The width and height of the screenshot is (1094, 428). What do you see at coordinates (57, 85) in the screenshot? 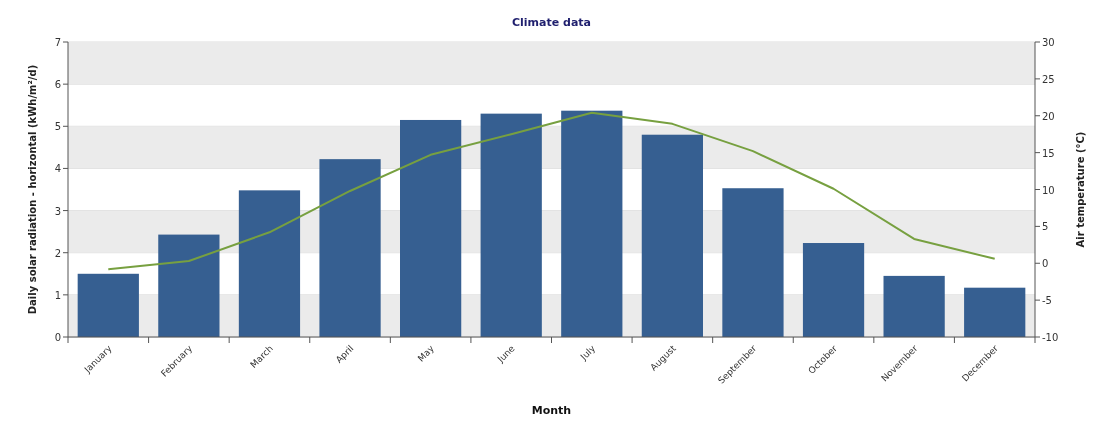
I see `y-tick-label: 6` at bounding box center [57, 85].